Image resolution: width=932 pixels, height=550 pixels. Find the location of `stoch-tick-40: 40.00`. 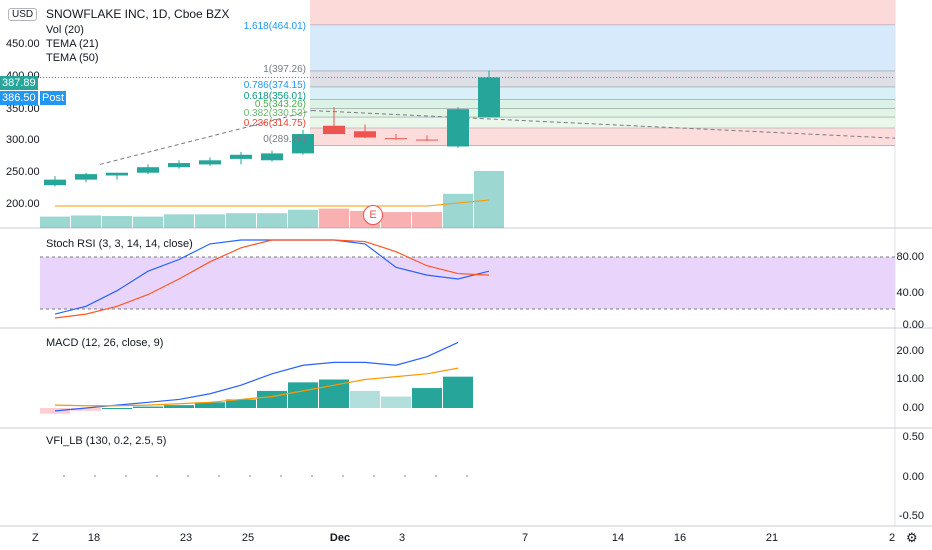

stoch-tick-40: 40.00 is located at coordinates (910, 293).